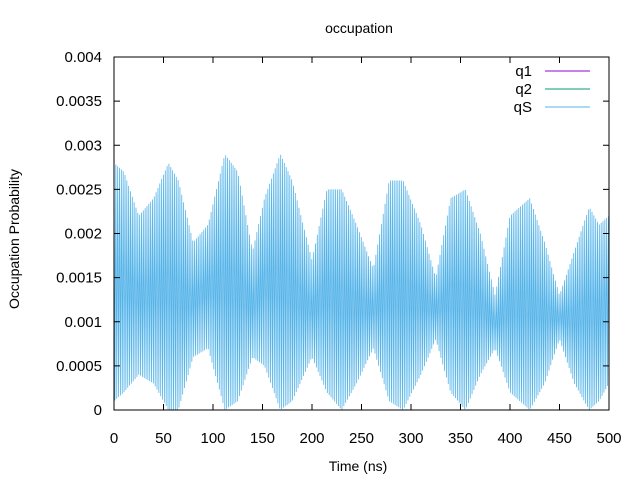 The height and width of the screenshot is (480, 640). I want to click on x-tick-label: 300, so click(410, 438).